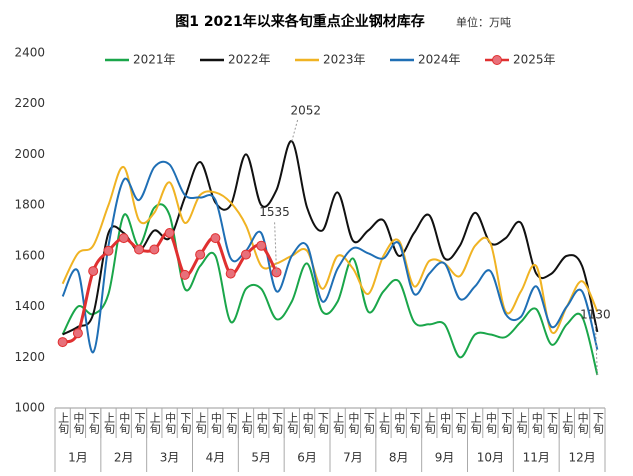 The width and height of the screenshot is (633, 476). I want to click on y-tick-label: 1200, so click(29, 357).